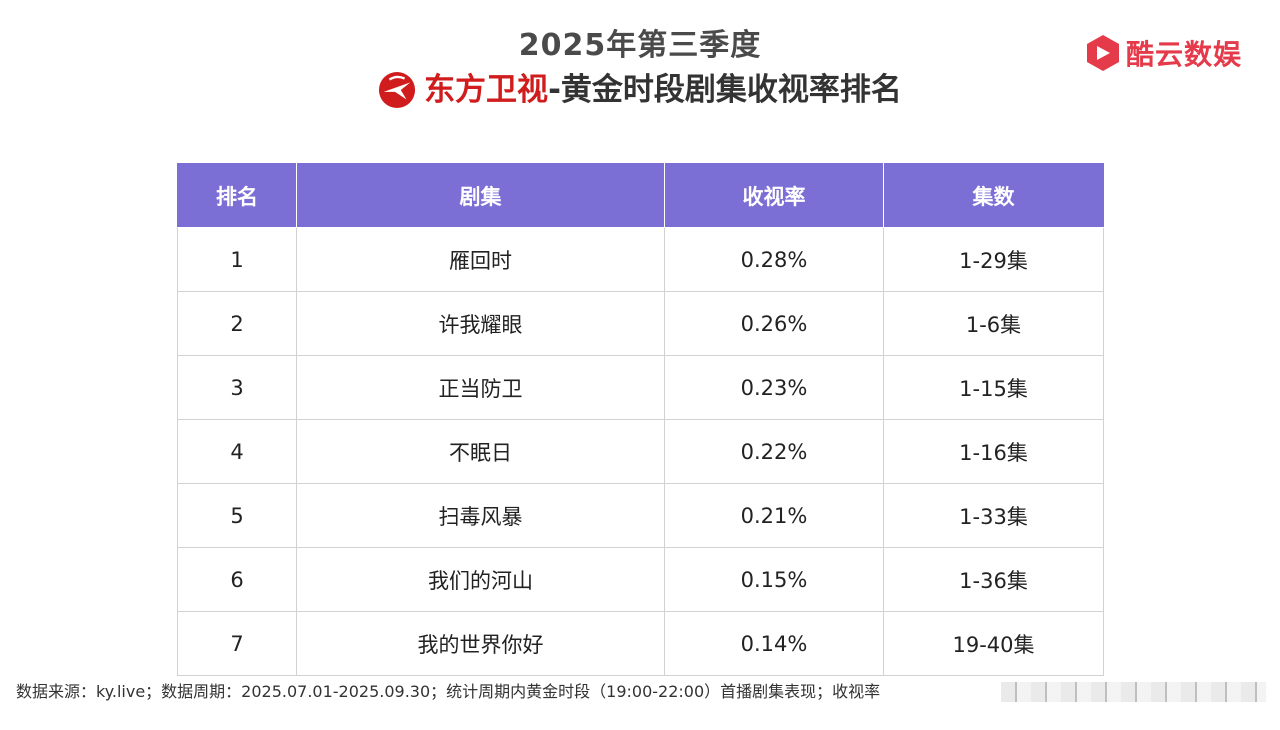 The height and width of the screenshot is (730, 1280). What do you see at coordinates (397, 90) in the screenshot?
I see `dragon-tv-logo-icon` at bounding box center [397, 90].